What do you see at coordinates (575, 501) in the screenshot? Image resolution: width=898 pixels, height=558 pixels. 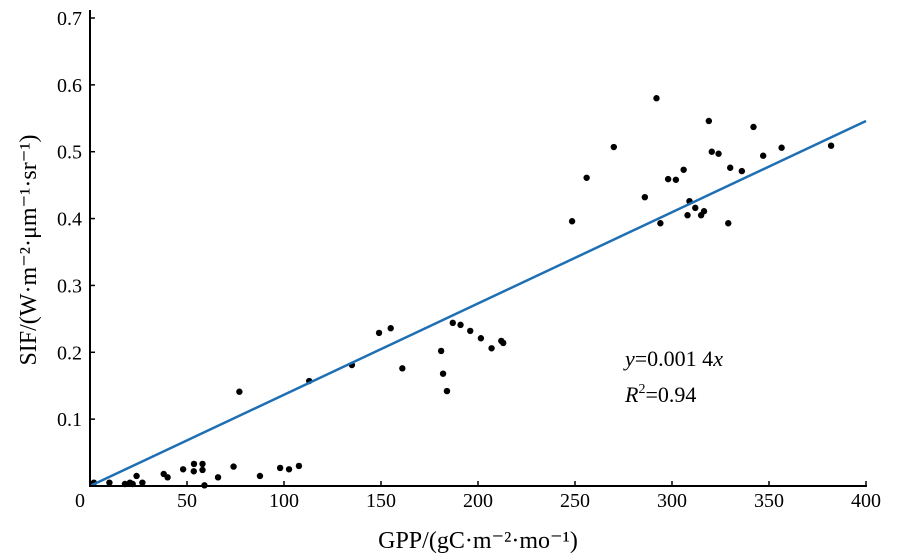 I see `x-tick-label: 250` at bounding box center [575, 501].